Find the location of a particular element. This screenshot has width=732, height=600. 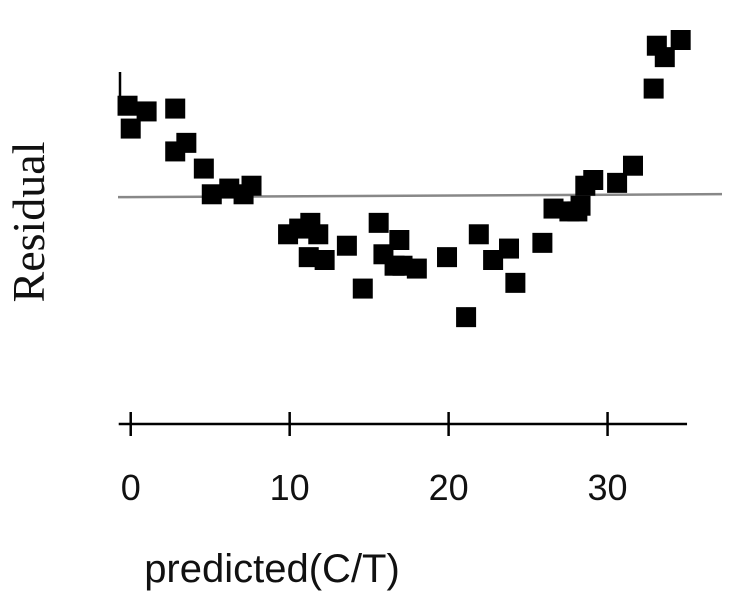

x-tick-label: 20 is located at coordinates (449, 487).